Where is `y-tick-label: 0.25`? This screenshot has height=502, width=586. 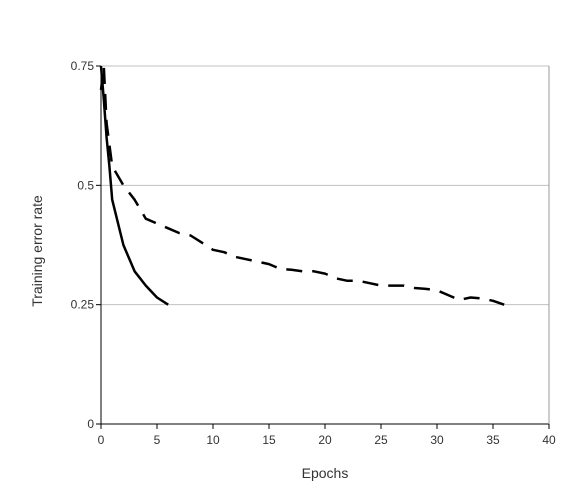
y-tick-label: 0.25 is located at coordinates (83, 305).